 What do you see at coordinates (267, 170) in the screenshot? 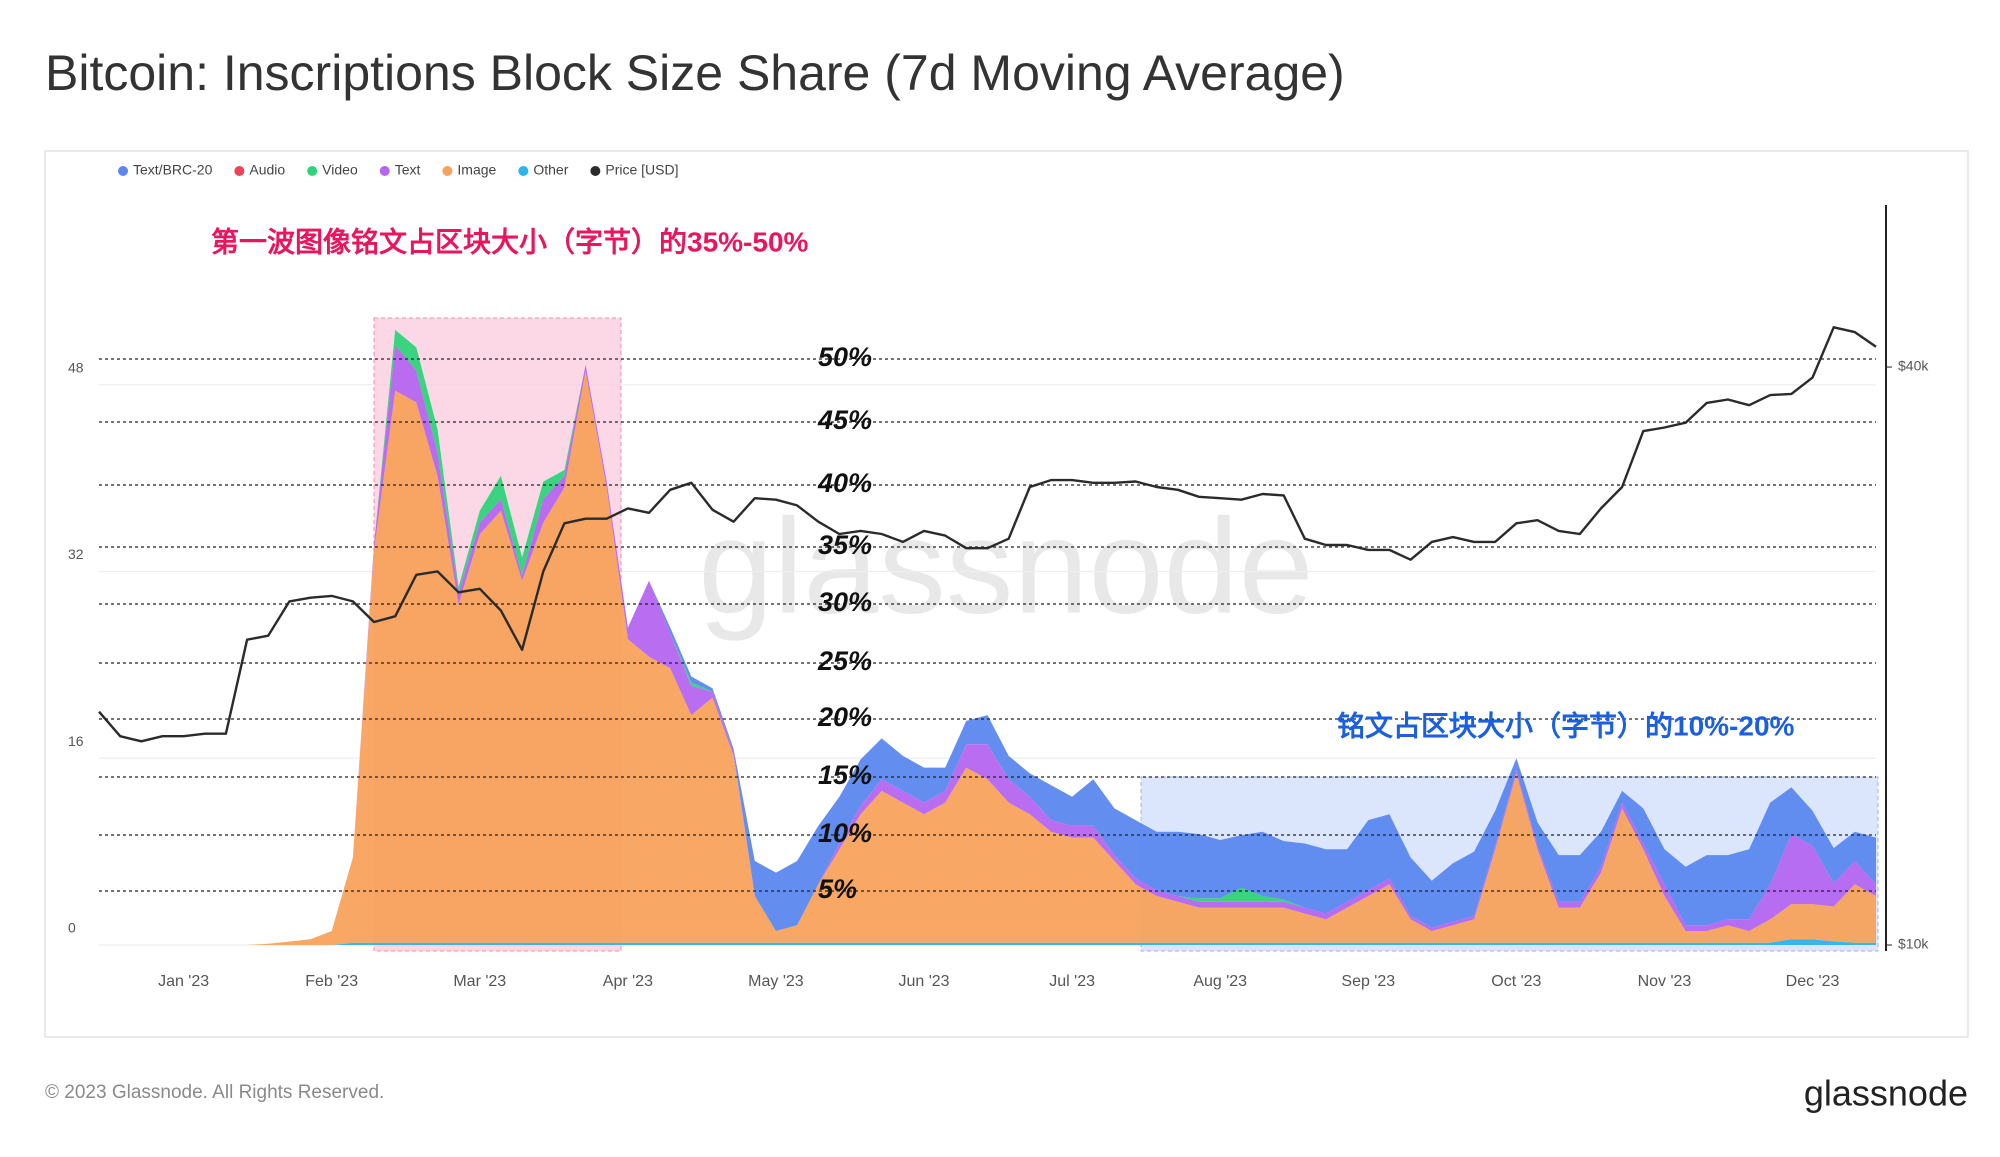
I see `legend-label: Audio` at bounding box center [267, 170].